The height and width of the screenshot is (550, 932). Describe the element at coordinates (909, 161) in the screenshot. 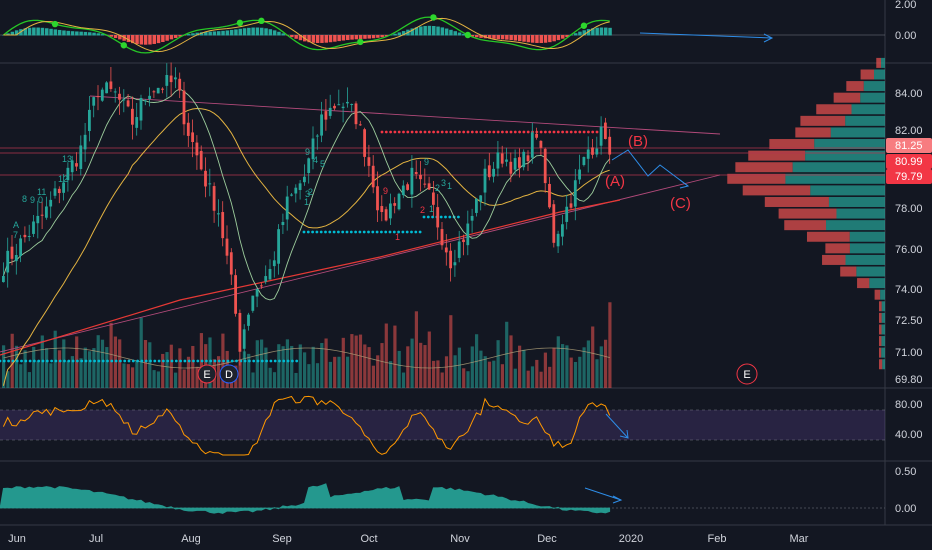

I see `price-tag: 80.99` at that location.